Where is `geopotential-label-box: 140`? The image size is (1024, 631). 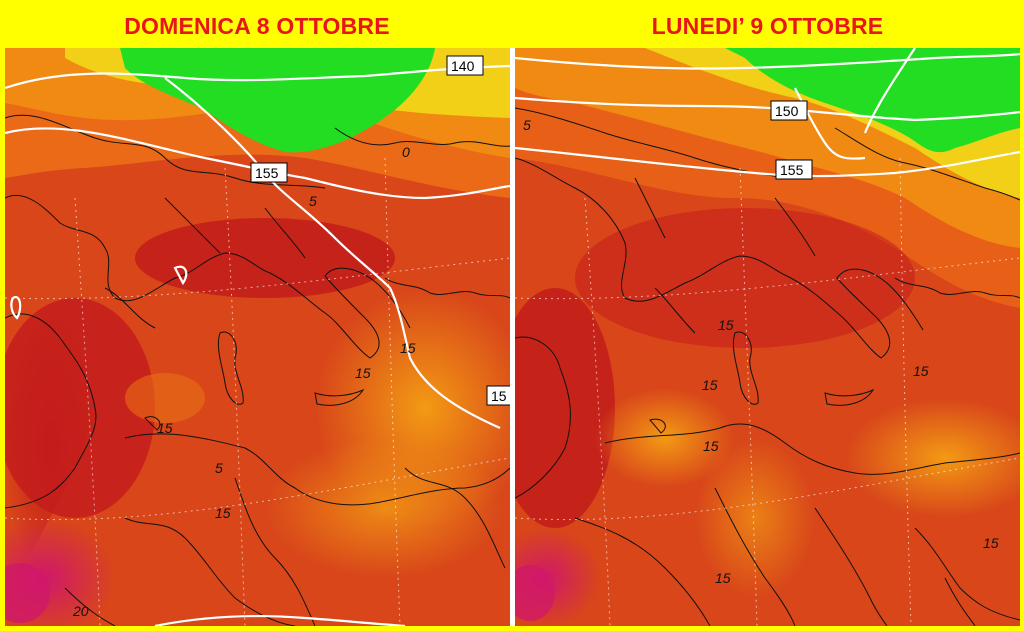
geopotential-label-box: 140 is located at coordinates (465, 65).